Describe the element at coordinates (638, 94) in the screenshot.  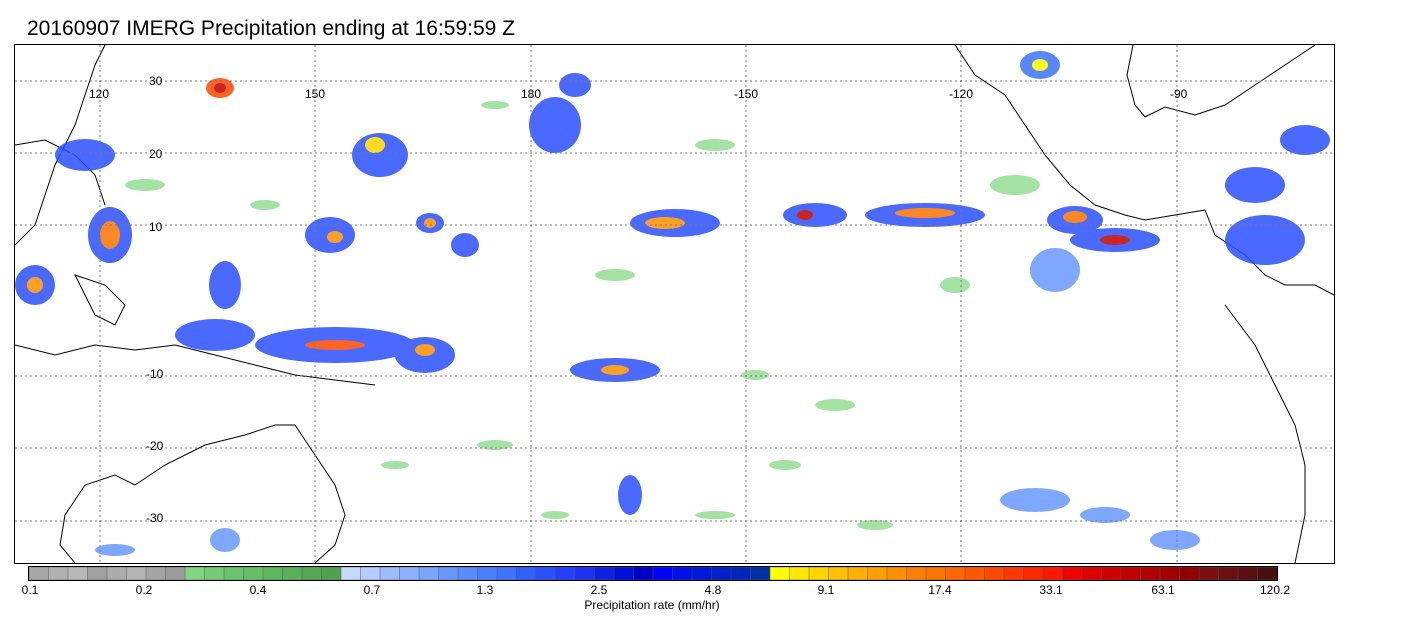
I see `lon-labels: 120 150 180 -150 -120 -90` at that location.